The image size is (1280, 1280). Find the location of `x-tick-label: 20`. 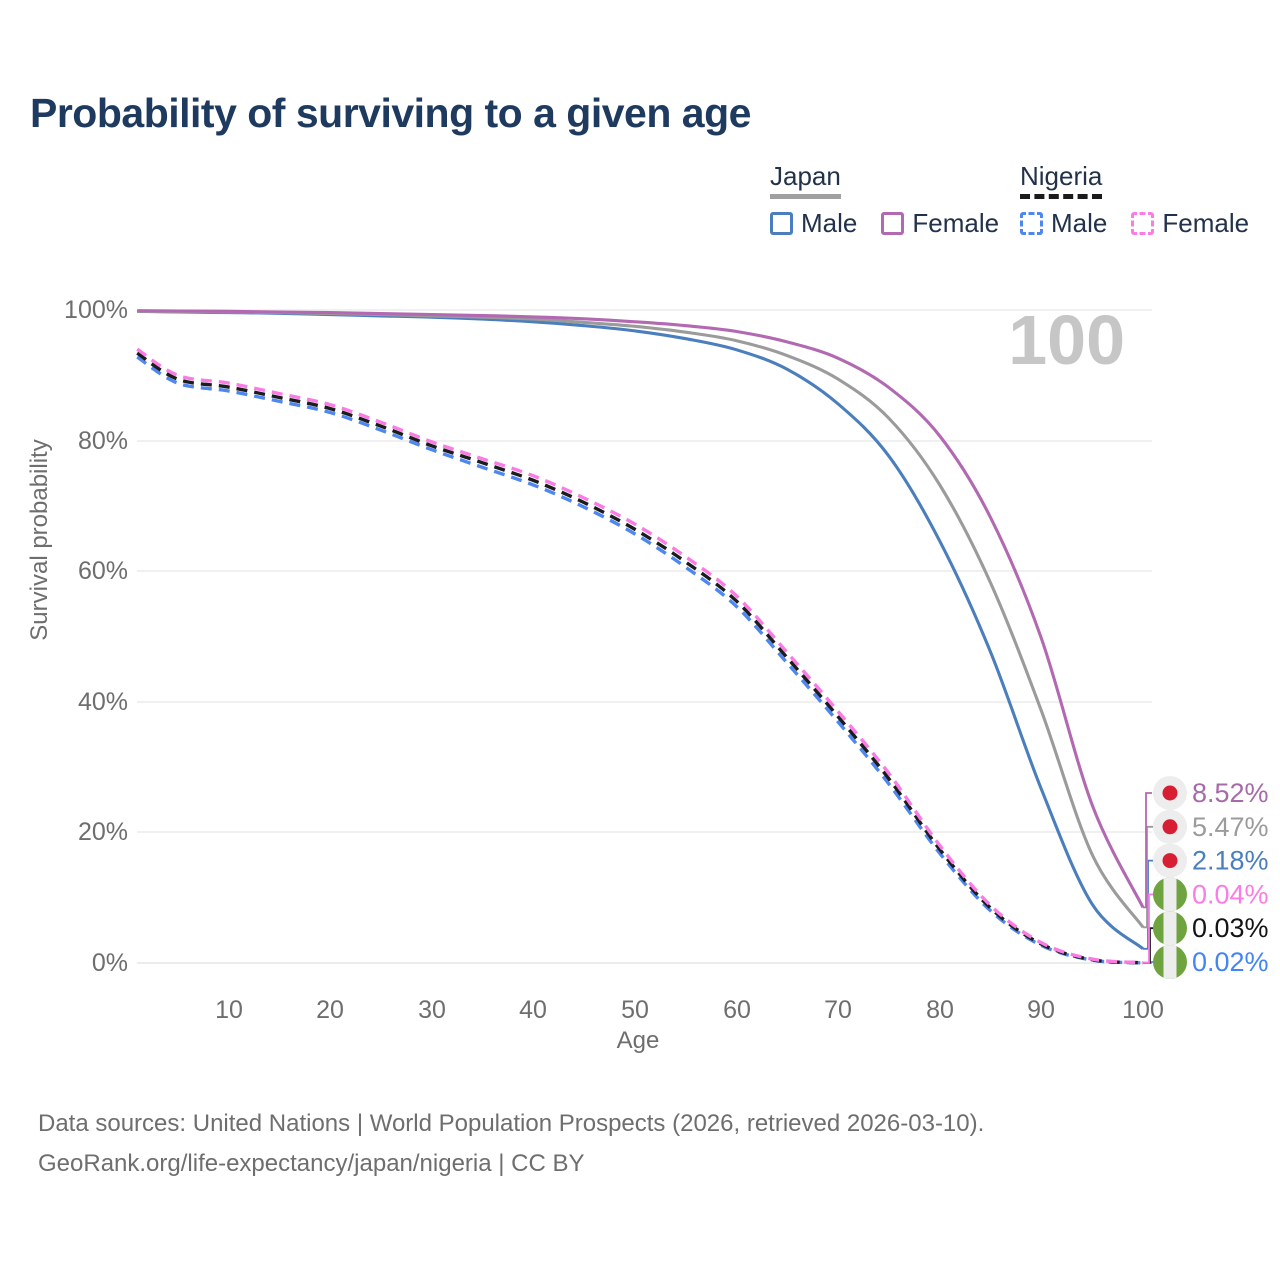

x-tick-label: 20 is located at coordinates (330, 1010).